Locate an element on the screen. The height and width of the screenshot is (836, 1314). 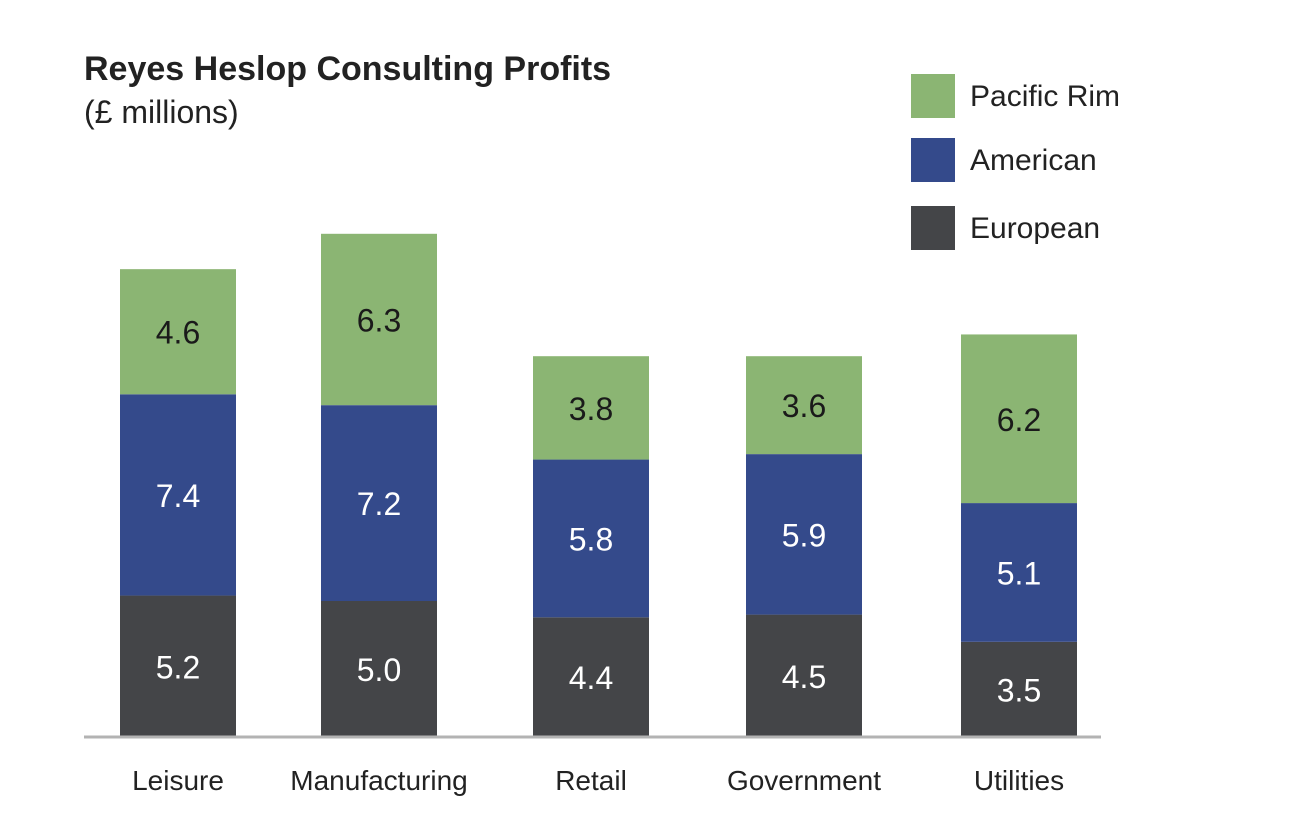
data-label-leisure-american: 7.4 is located at coordinates (178, 496).